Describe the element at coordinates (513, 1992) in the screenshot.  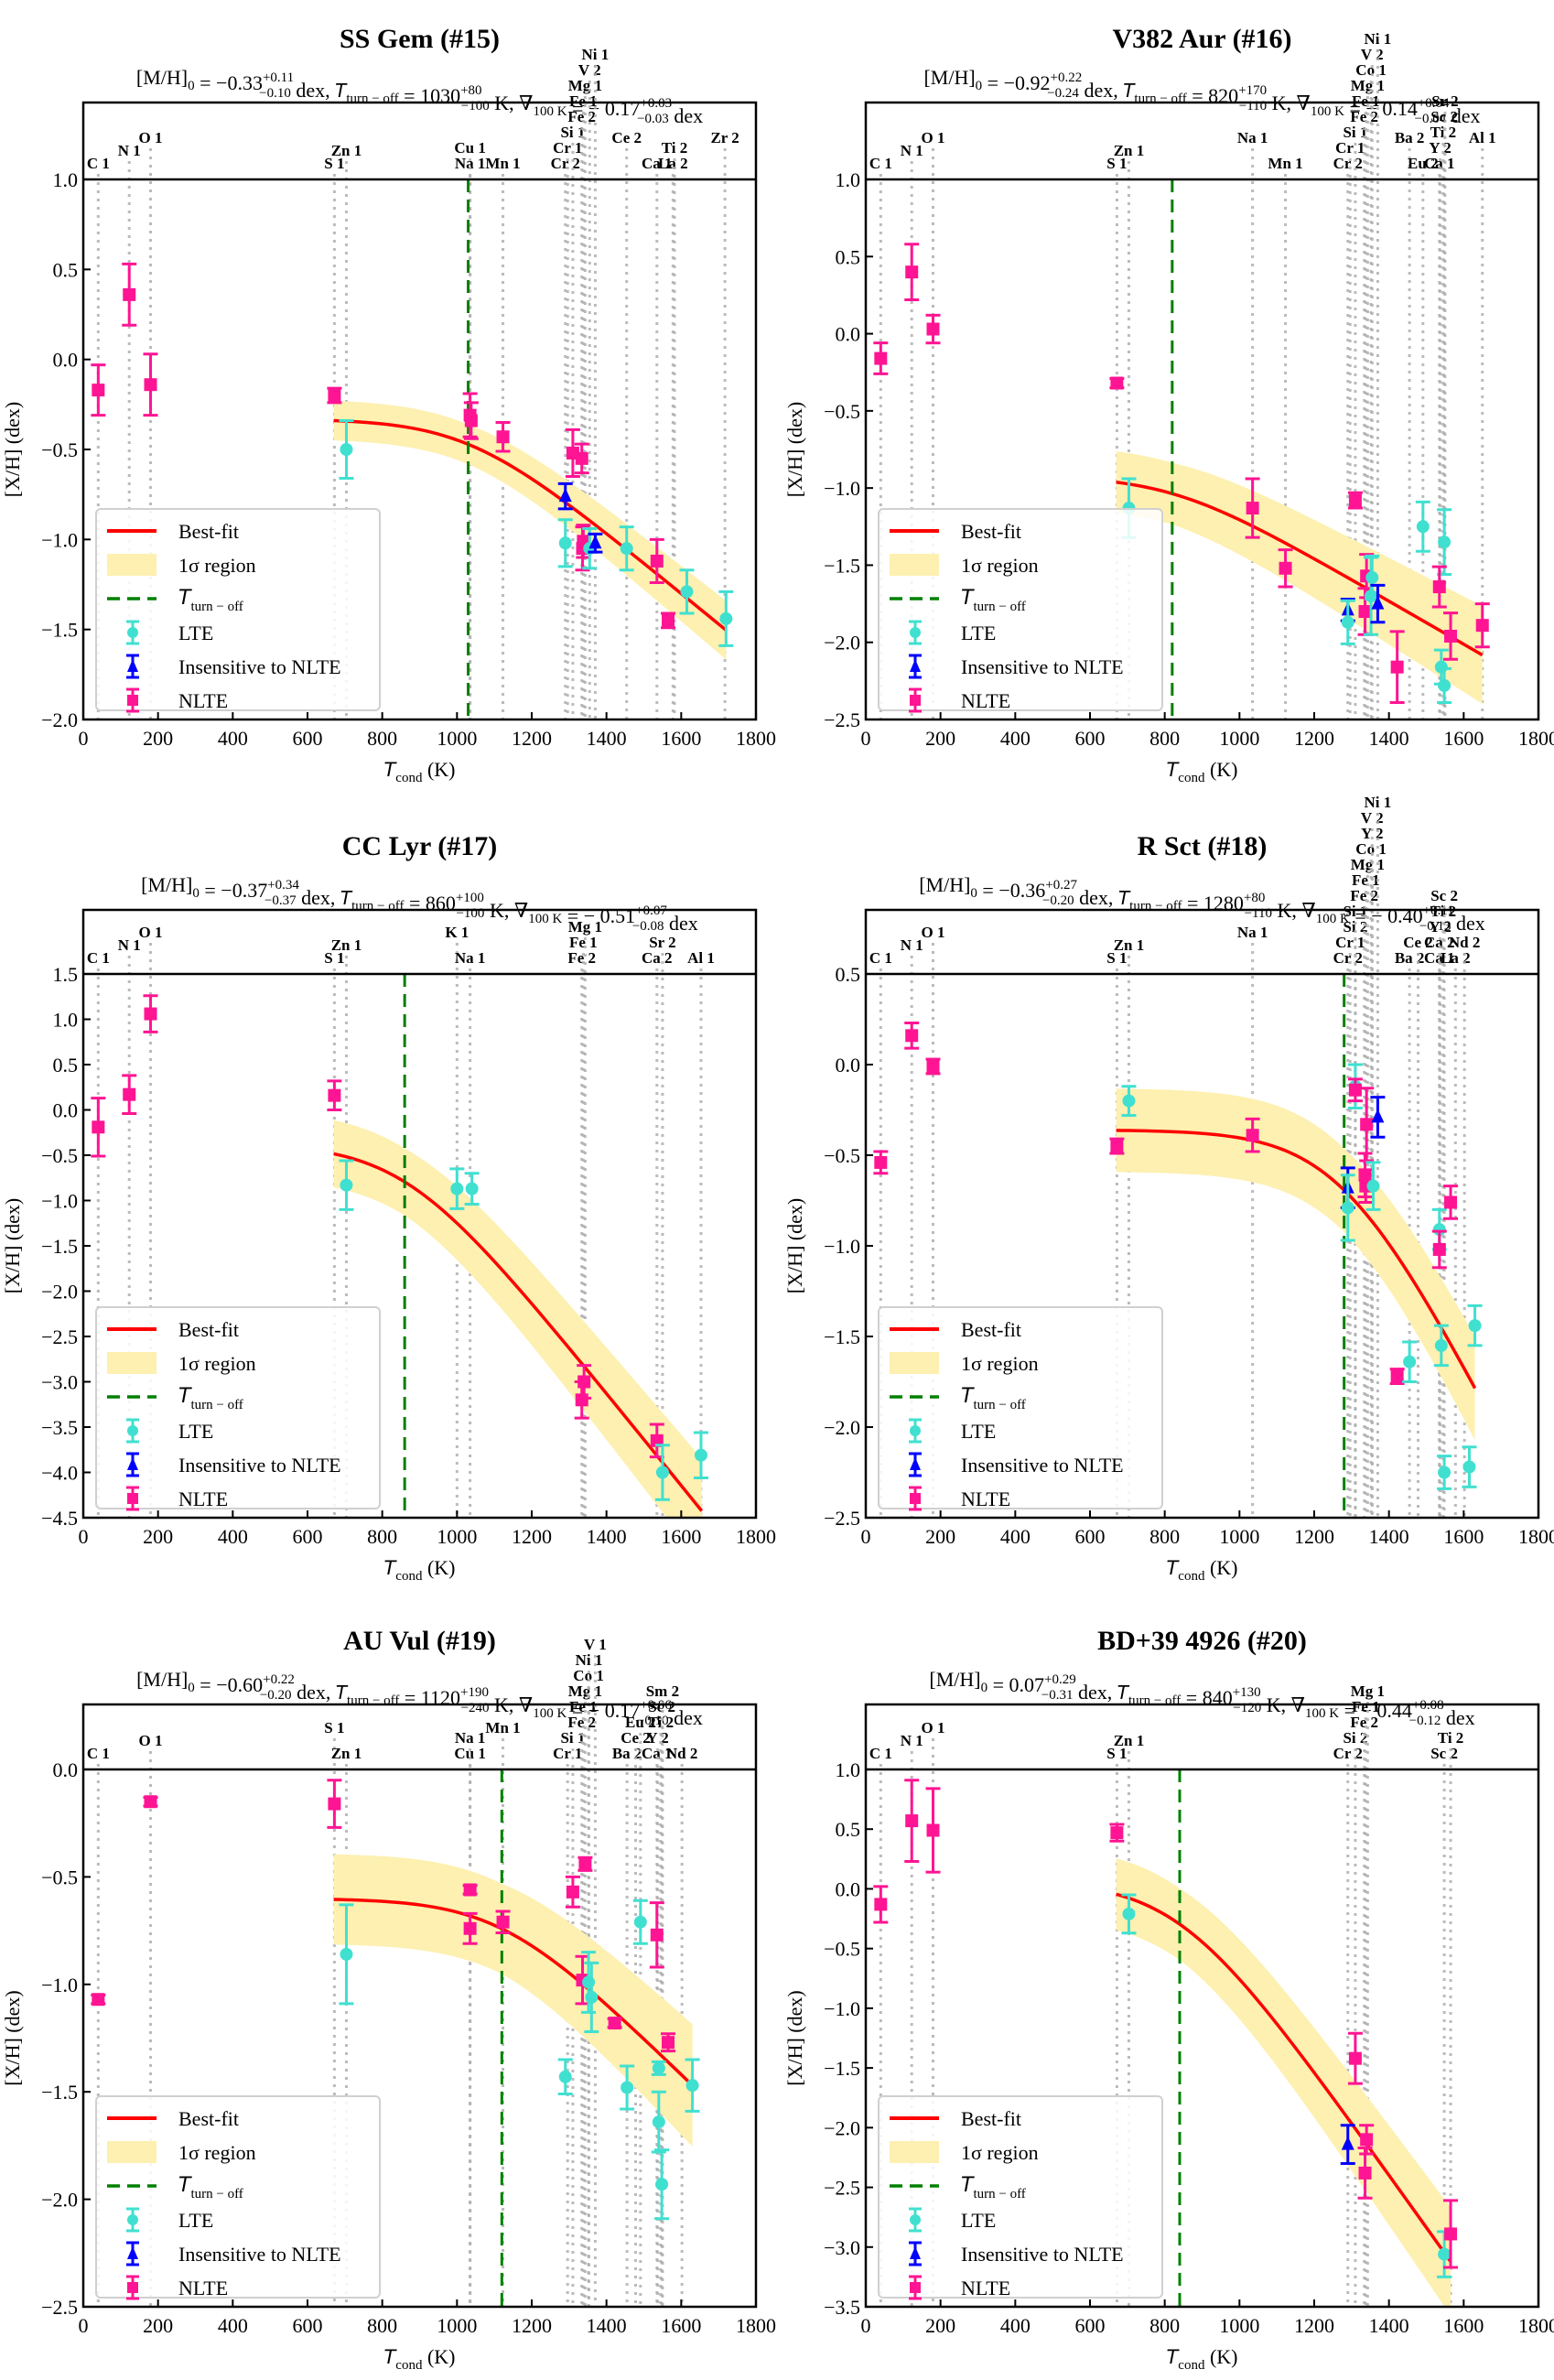
I see `best-fit-line` at that location.